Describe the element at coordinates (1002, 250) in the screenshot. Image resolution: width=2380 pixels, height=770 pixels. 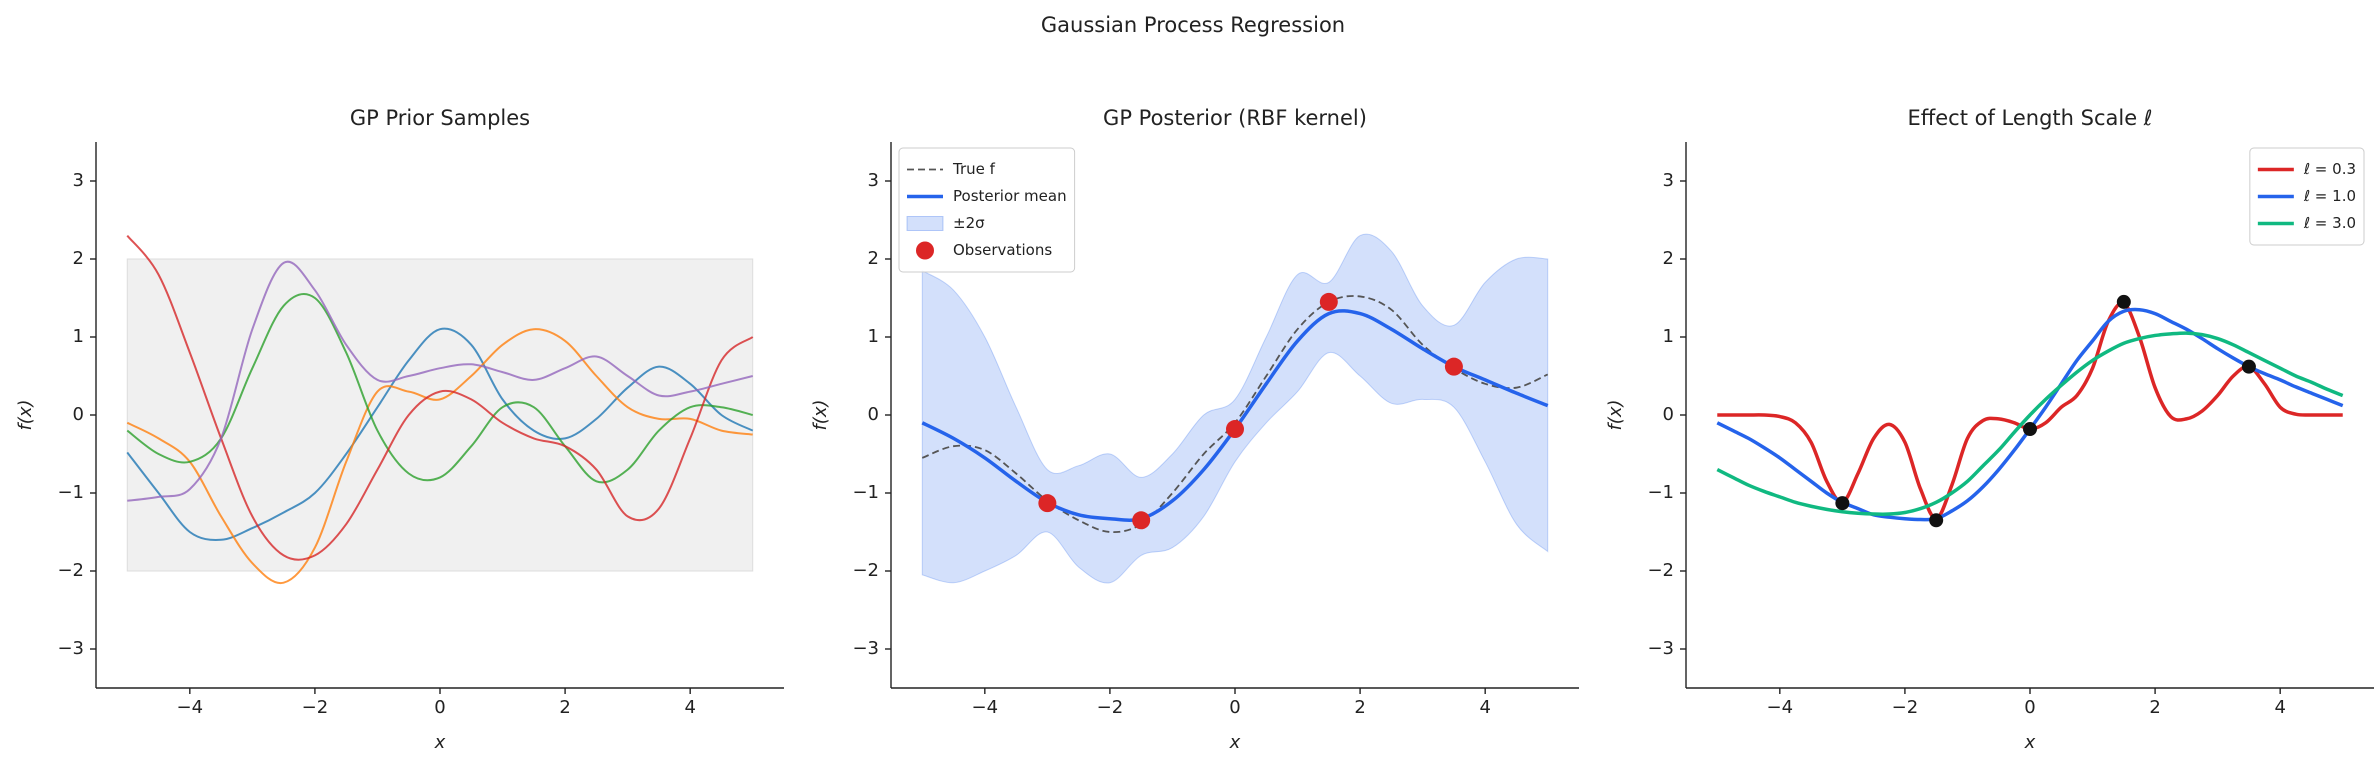
I see `legend-label: Observations` at that location.